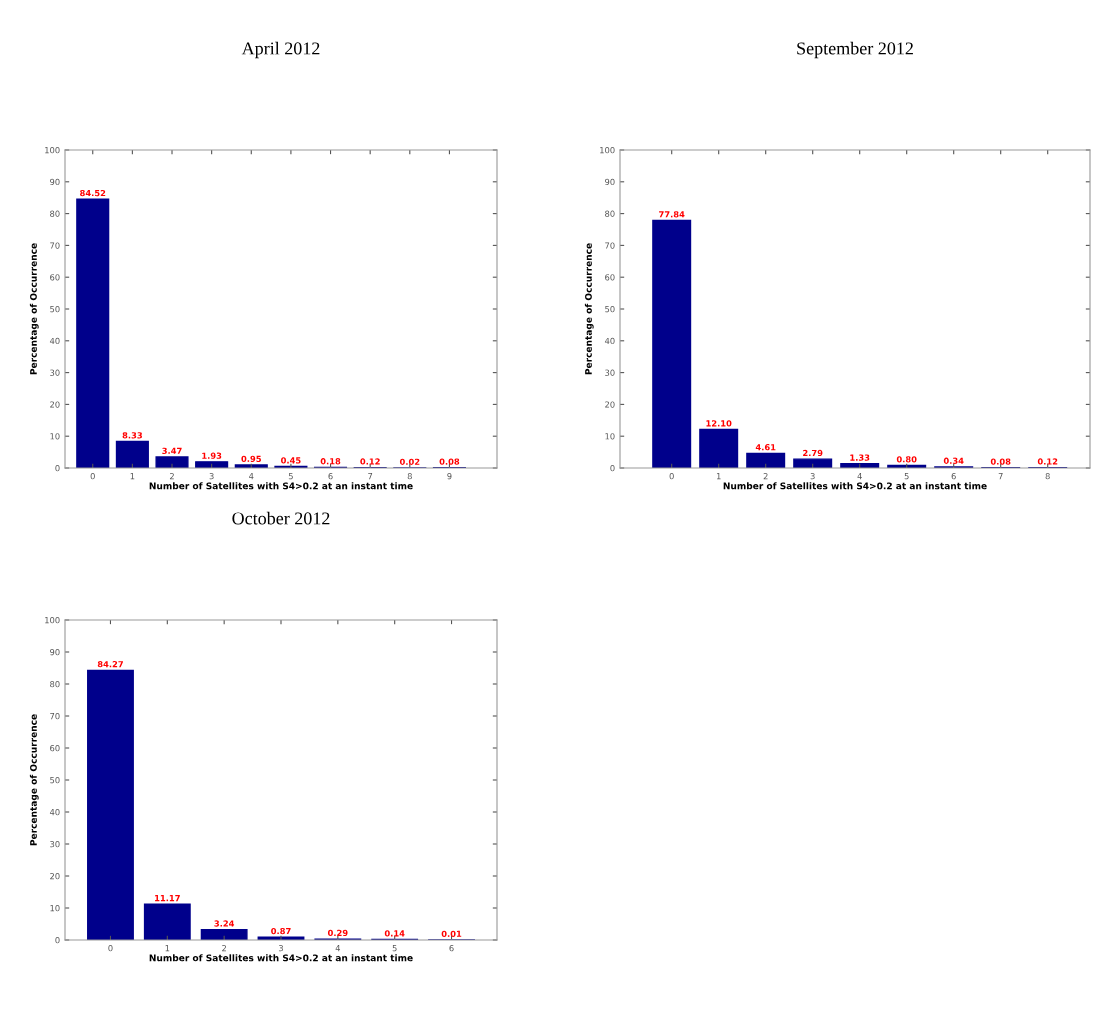 This screenshot has width=1097, height=1027. I want to click on data-label: 4.61, so click(765, 447).